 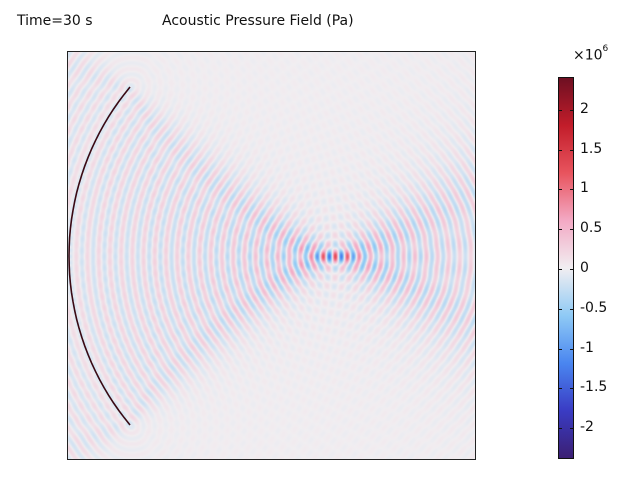 What do you see at coordinates (591, 228) in the screenshot?
I see `colorbar-tick-label: 0.5` at bounding box center [591, 228].